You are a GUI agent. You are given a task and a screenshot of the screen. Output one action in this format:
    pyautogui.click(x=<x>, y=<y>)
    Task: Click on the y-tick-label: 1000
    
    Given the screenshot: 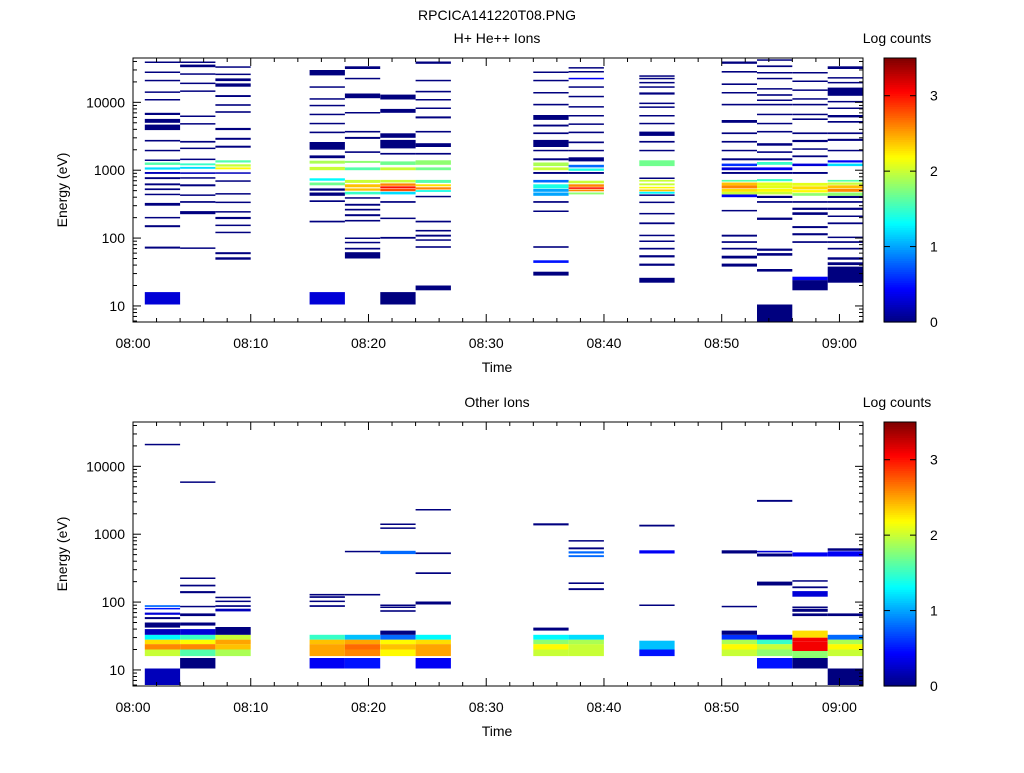 What is the action you would take?
    pyautogui.click(x=109, y=170)
    